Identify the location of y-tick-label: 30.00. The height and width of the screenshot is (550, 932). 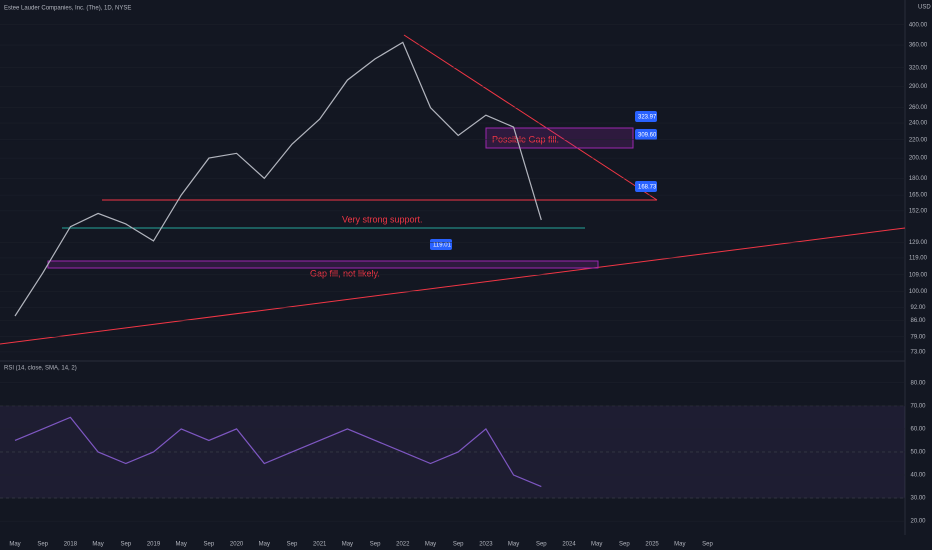
(918, 499).